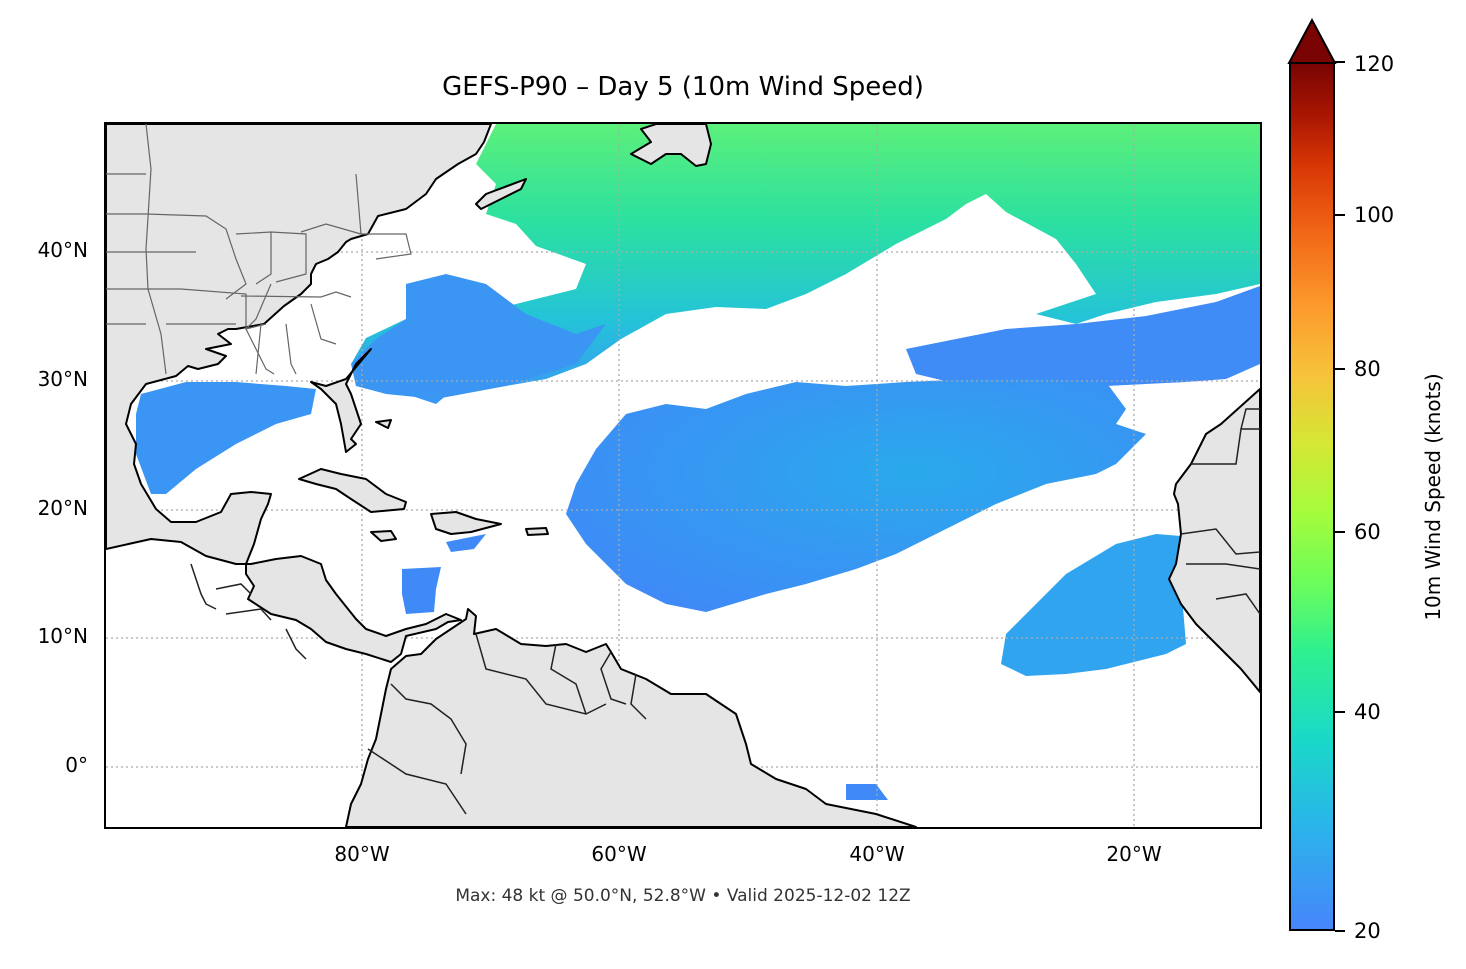  What do you see at coordinates (226, 438) in the screenshot?
I see `wind-gulf-of-mexico` at bounding box center [226, 438].